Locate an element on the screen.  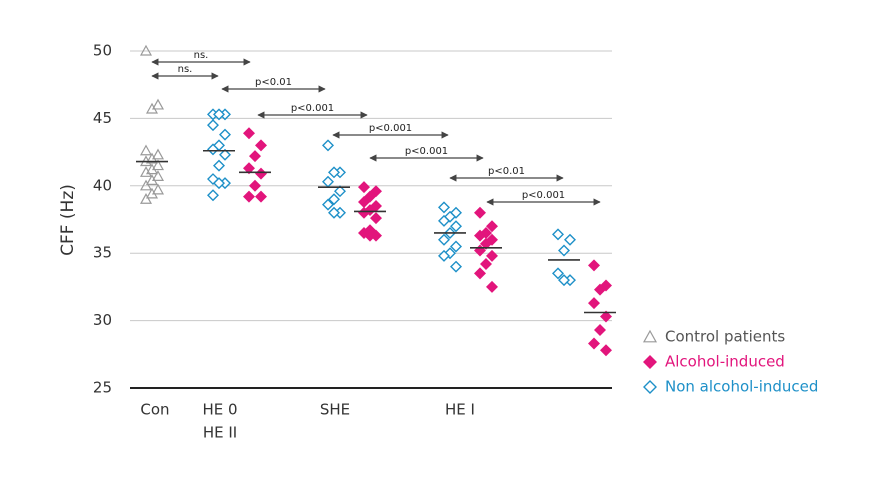
x-category-label: SHE is located at coordinates (335, 410).